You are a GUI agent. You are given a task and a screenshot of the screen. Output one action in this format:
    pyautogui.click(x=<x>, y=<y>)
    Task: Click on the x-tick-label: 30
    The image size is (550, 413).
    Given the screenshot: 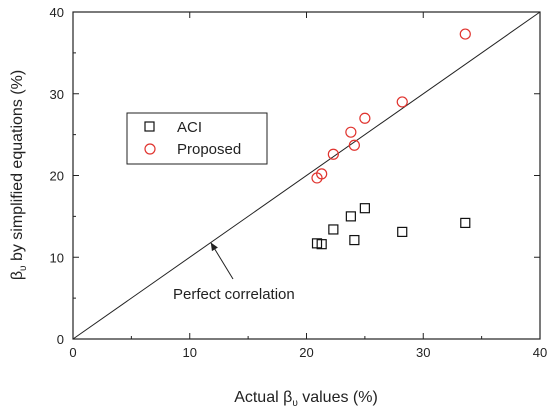 What is the action you would take?
    pyautogui.click(x=423, y=352)
    